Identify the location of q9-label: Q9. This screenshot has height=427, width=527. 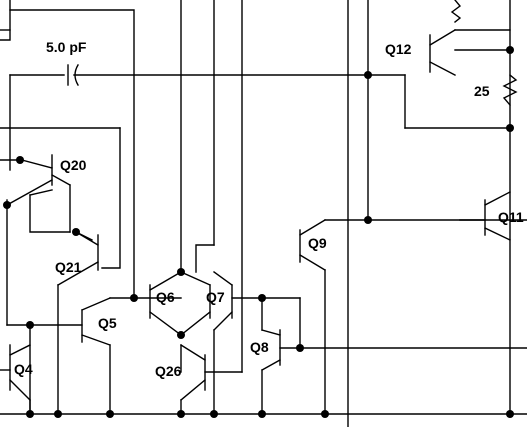
(317, 243).